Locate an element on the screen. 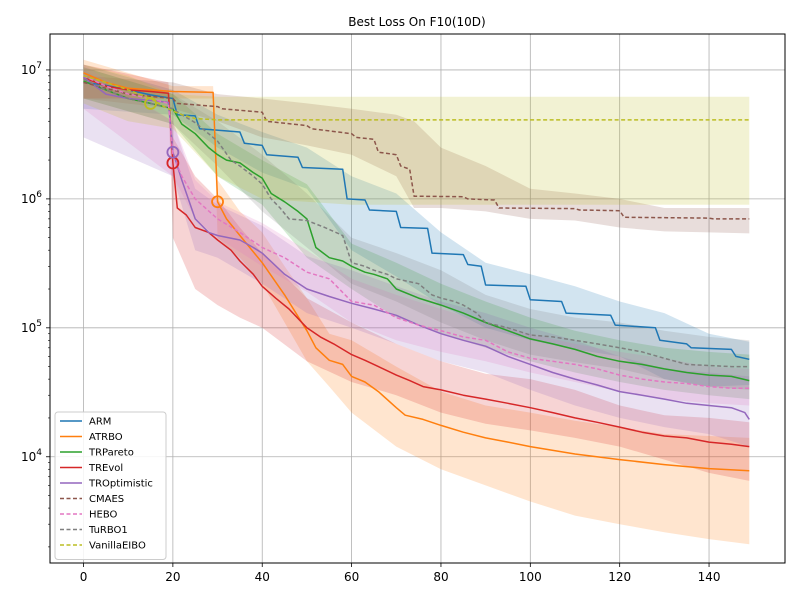 Image resolution: width=800 pixels, height=600 pixels. y-tick-label: 10⁶ is located at coordinates (31, 198).